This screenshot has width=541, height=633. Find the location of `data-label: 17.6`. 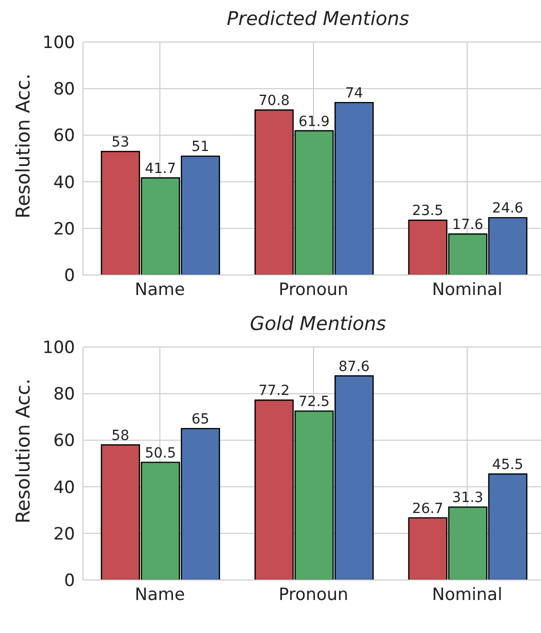

data-label: 17.6 is located at coordinates (468, 224).